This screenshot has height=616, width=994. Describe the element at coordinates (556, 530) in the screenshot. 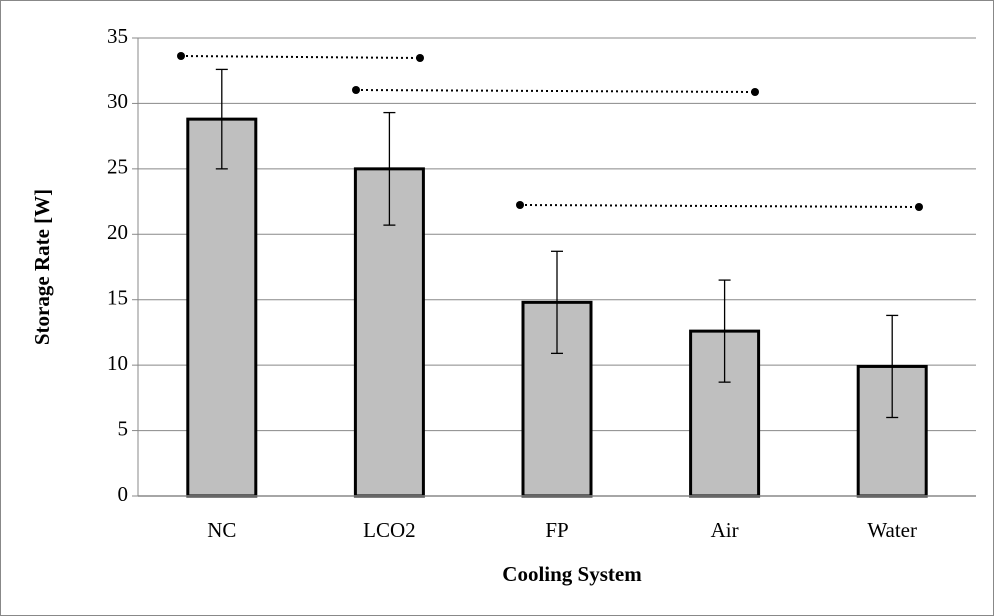

I see `x-tick-label: FP` at that location.